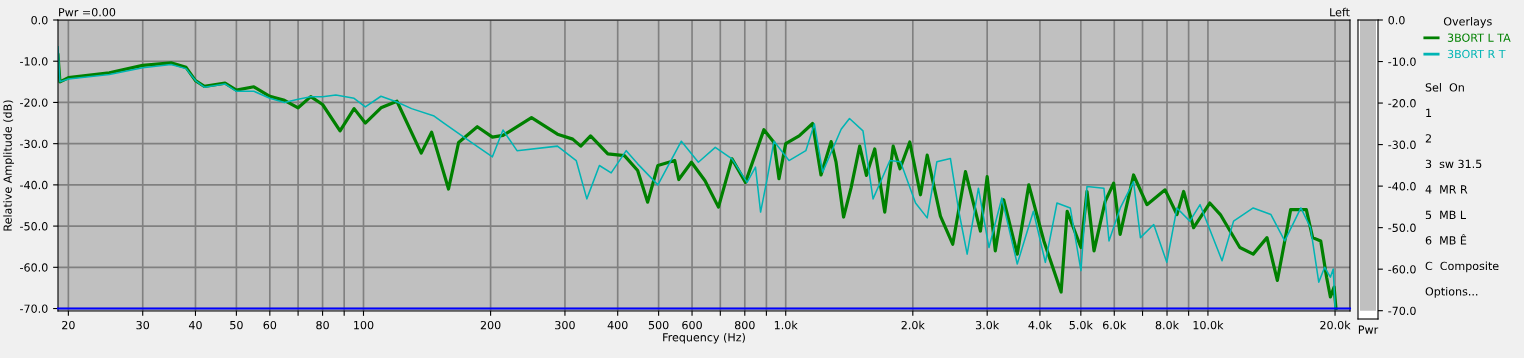  I want to click on x-tick-label: 100, so click(364, 325).